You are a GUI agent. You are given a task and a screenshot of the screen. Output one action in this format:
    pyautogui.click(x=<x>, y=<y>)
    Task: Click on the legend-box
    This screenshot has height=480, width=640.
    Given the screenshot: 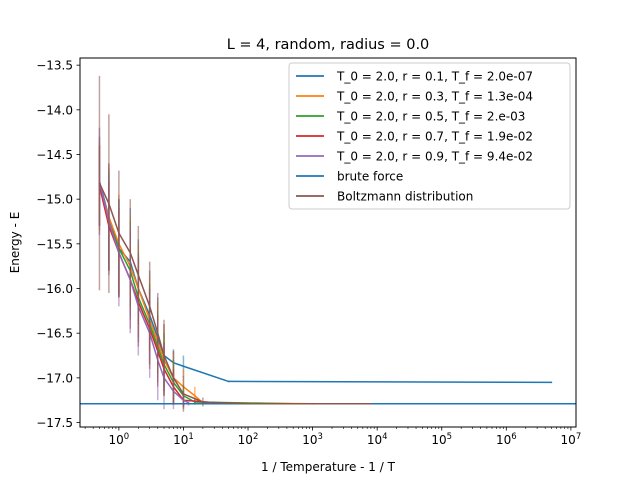 What is the action you would take?
    pyautogui.click(x=429, y=136)
    